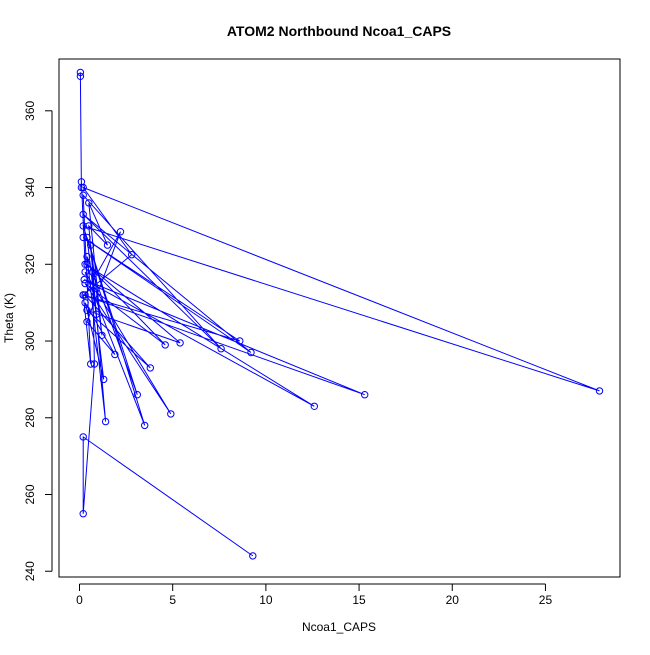 This screenshot has height=655, width=650. I want to click on chart-title: ATOM2 Northbound Ncoa1_CAPS, so click(339, 31).